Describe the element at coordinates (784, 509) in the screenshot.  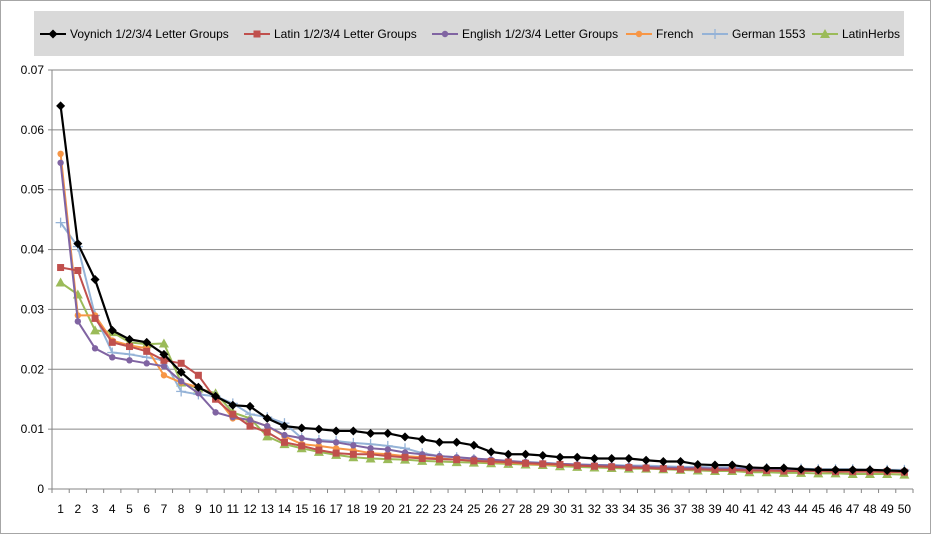
I see `x-tick-label: 43` at that location.